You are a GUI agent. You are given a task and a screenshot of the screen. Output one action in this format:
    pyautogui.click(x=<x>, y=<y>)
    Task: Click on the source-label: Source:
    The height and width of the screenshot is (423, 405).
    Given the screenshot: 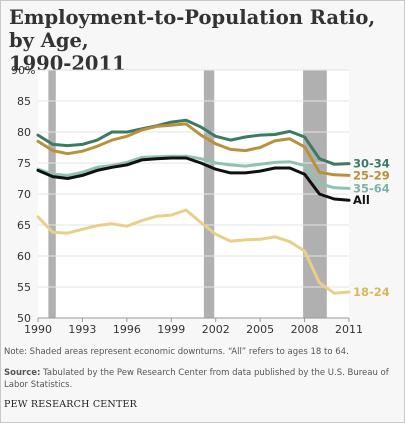 What is the action you would take?
    pyautogui.click(x=22, y=373)
    